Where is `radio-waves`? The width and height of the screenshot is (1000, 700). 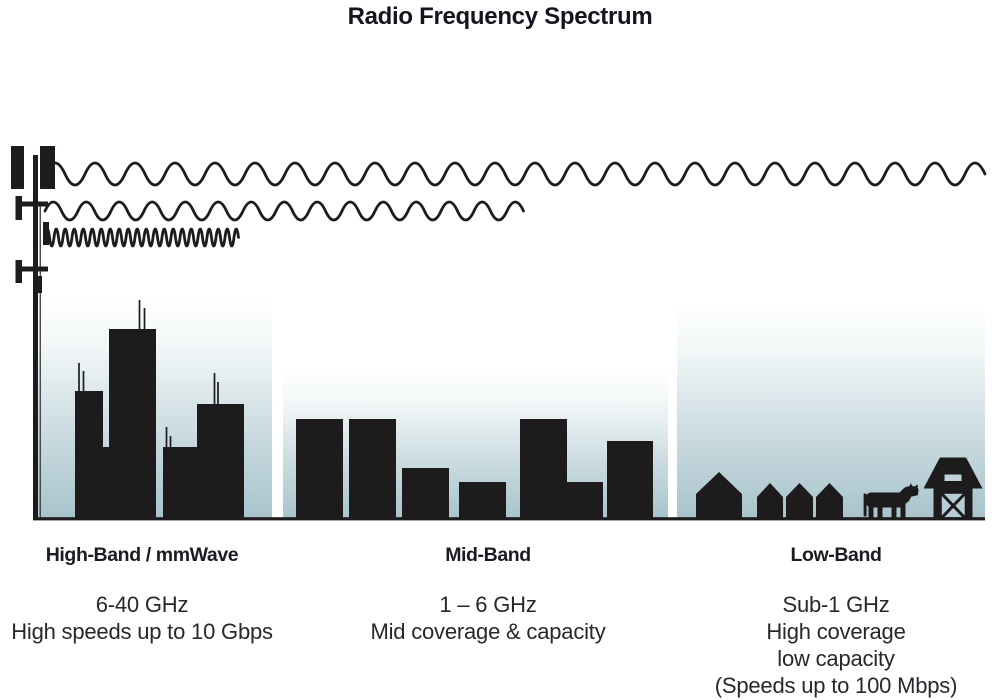 radio-waves is located at coordinates (515, 204).